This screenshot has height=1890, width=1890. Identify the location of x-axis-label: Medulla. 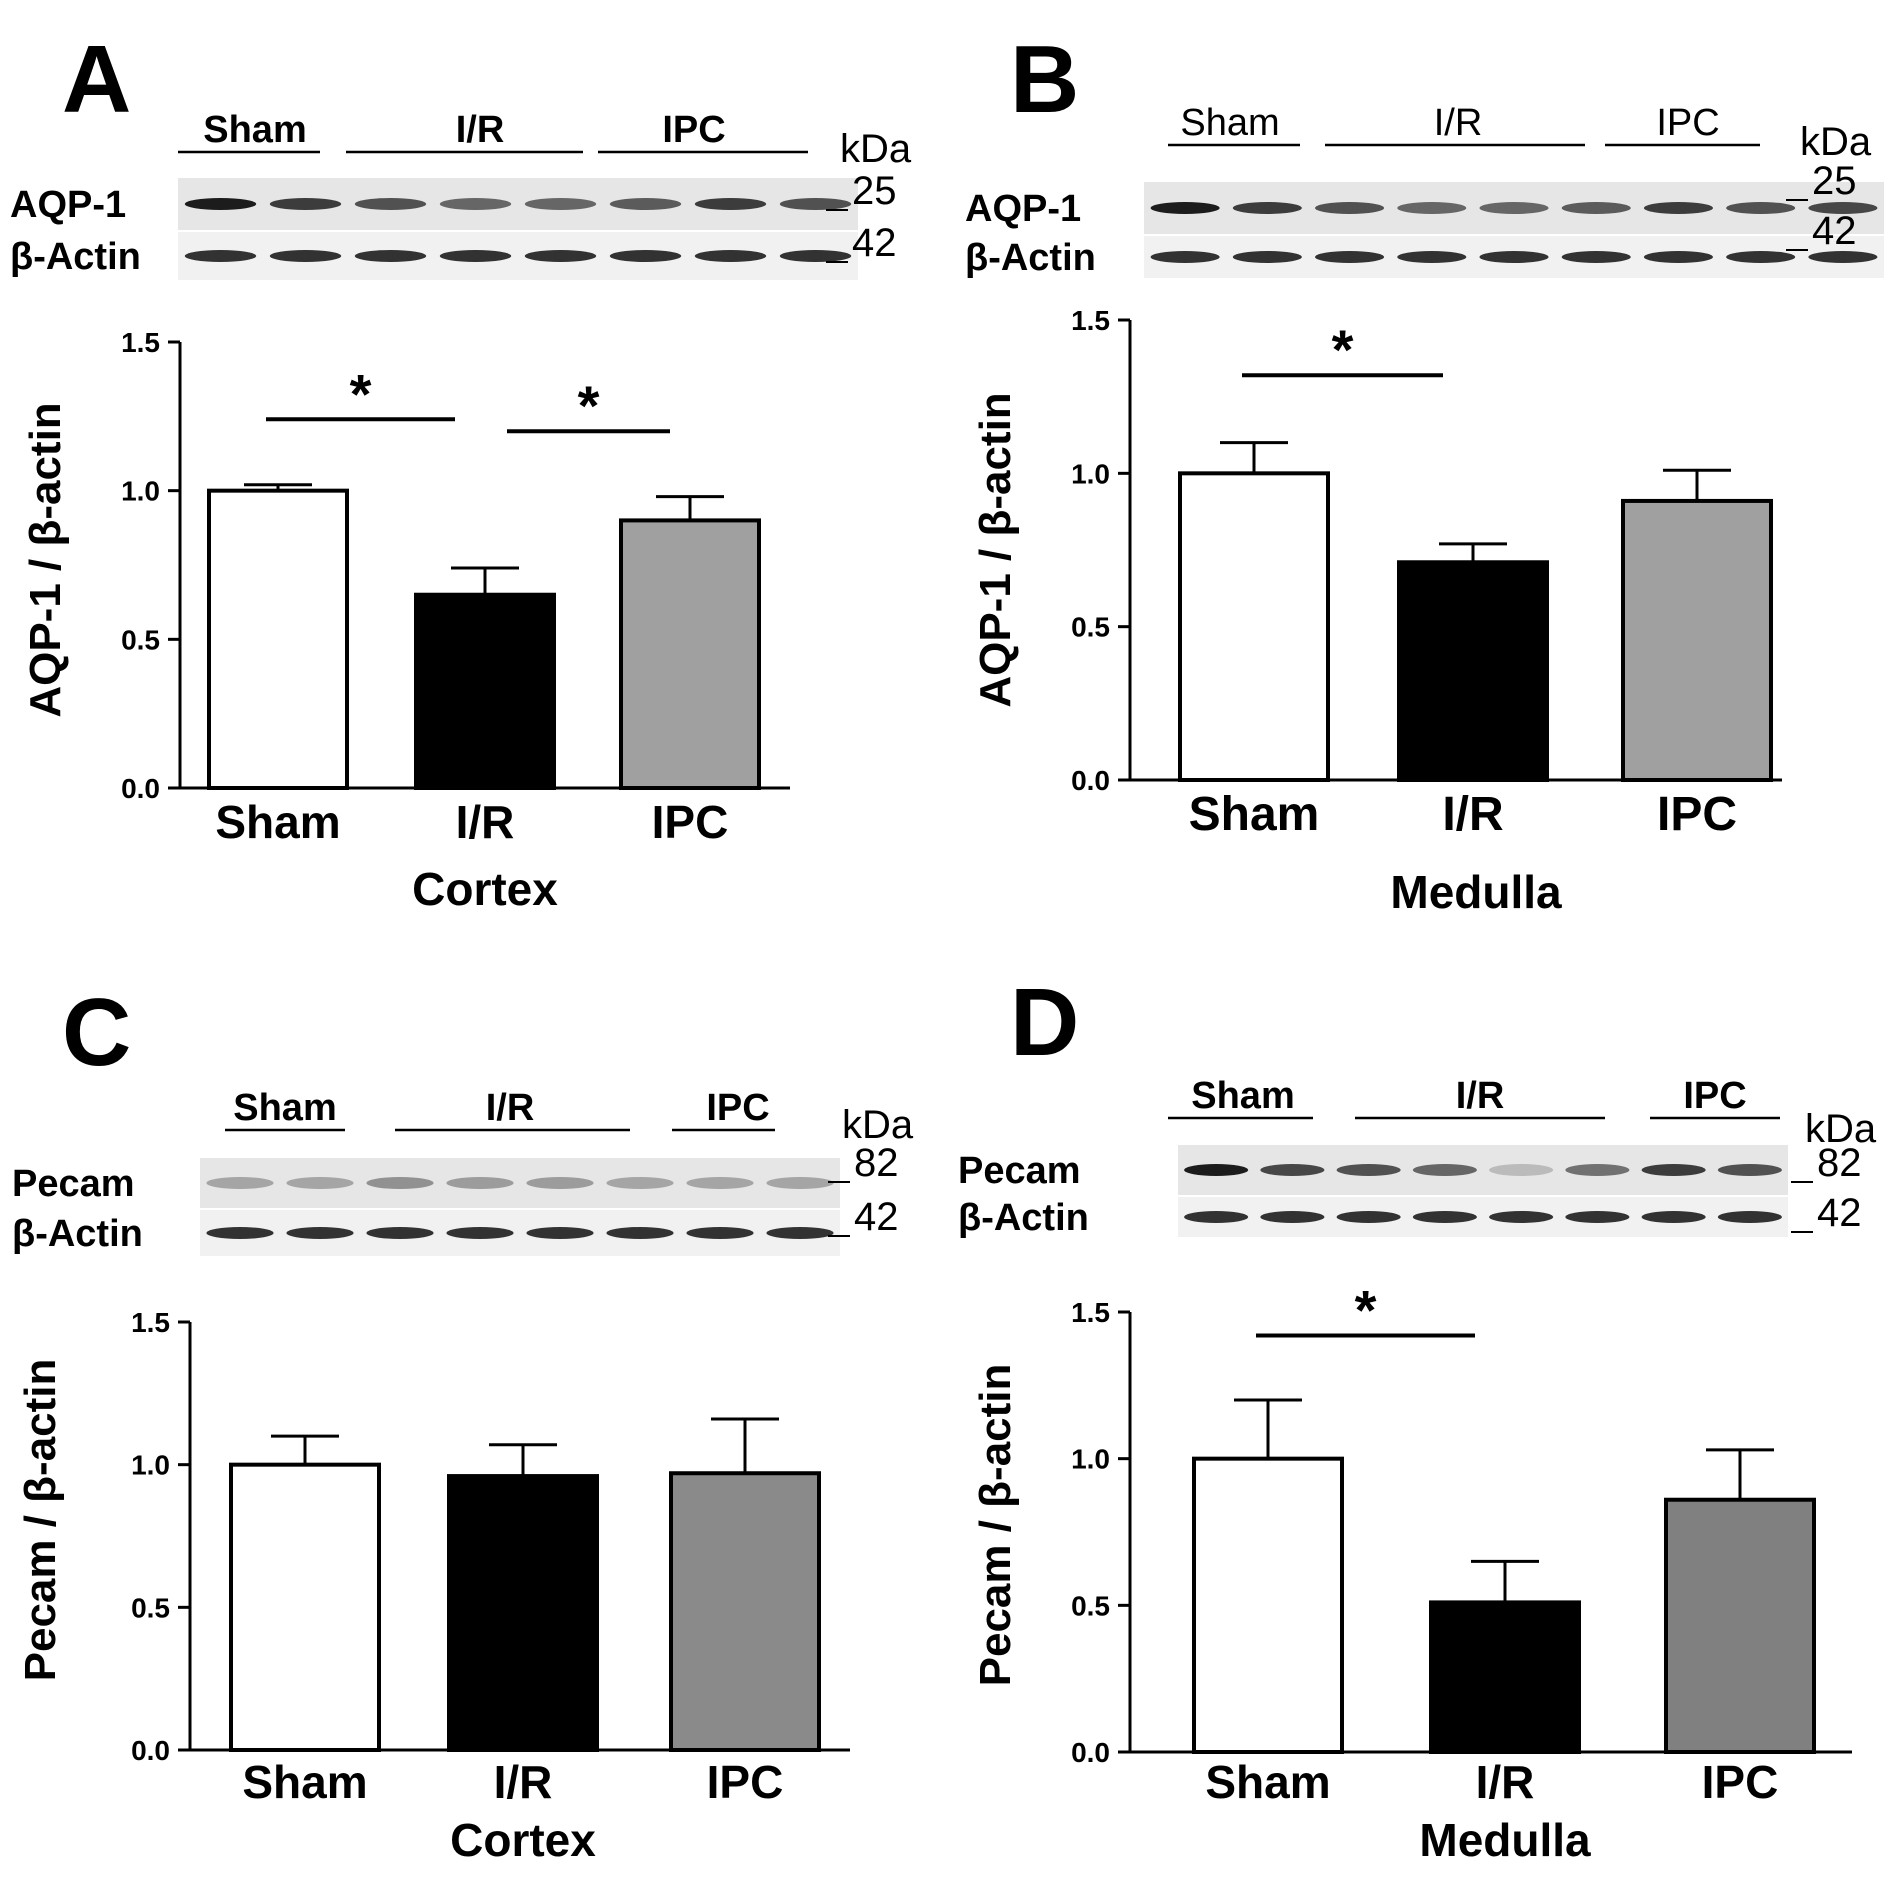
(1505, 1840).